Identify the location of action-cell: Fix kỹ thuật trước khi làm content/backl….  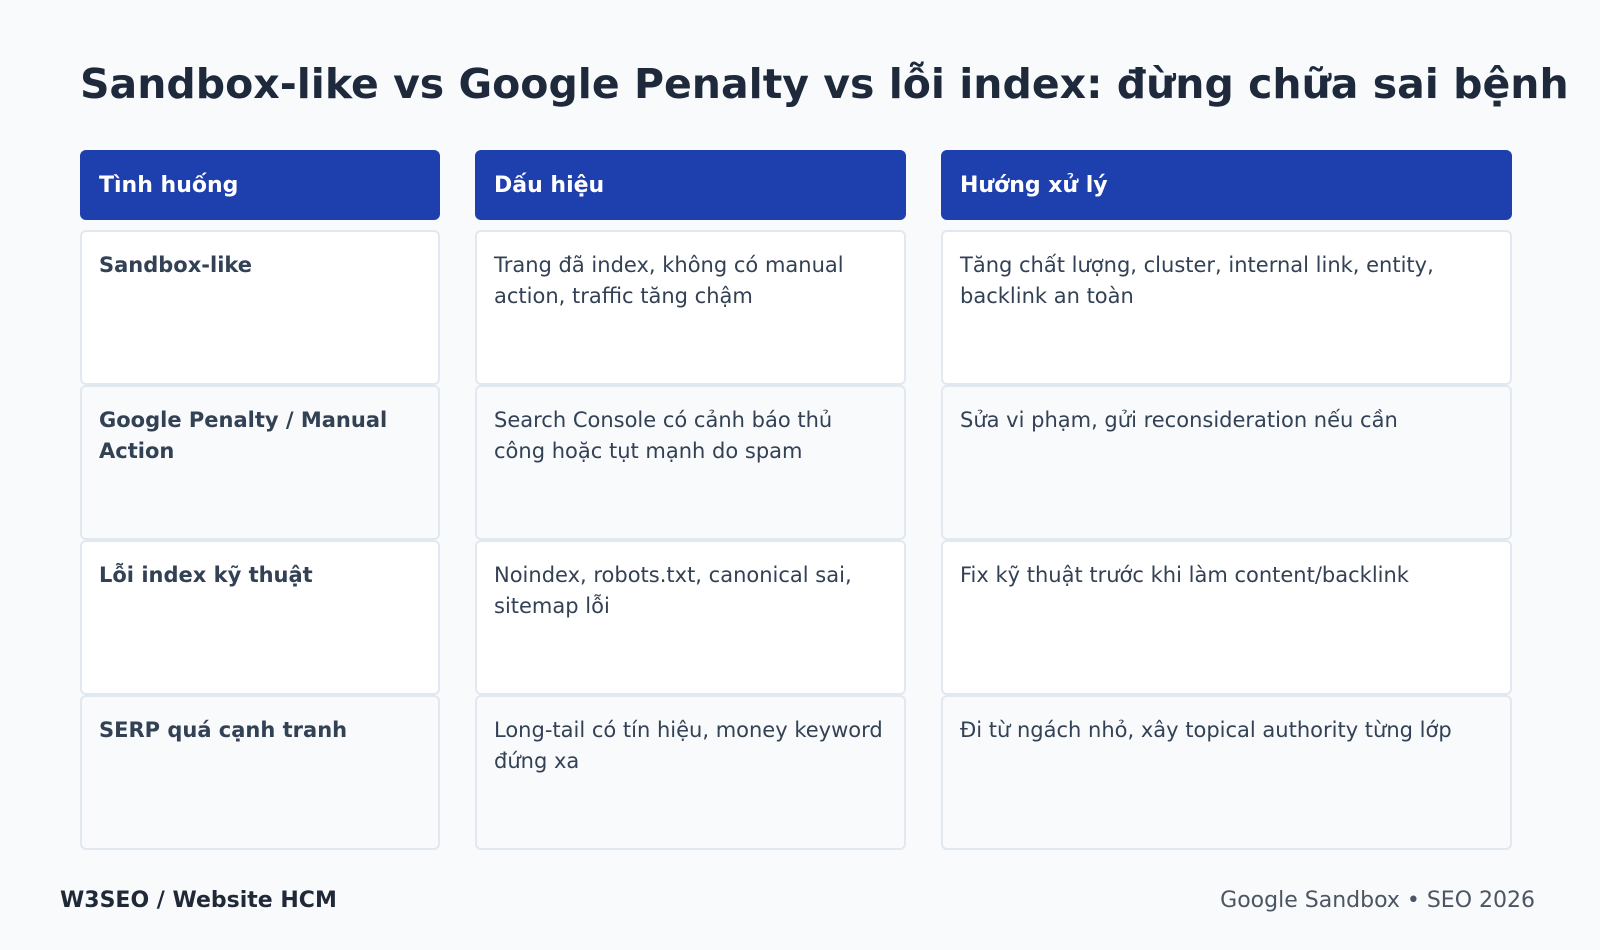
(1226, 617).